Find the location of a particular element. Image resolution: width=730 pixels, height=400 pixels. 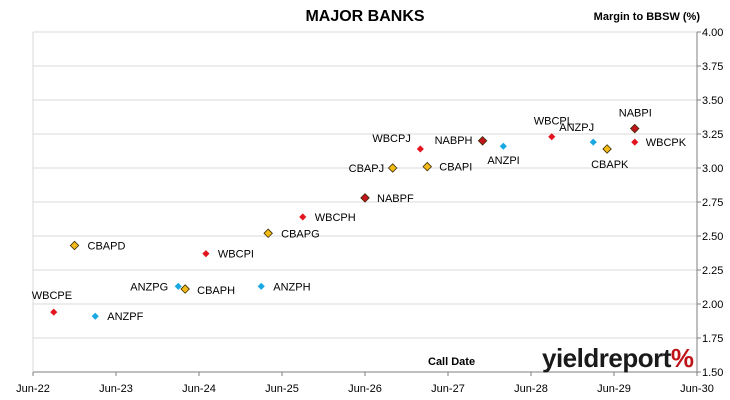

point-wbcpk is located at coordinates (635, 142).